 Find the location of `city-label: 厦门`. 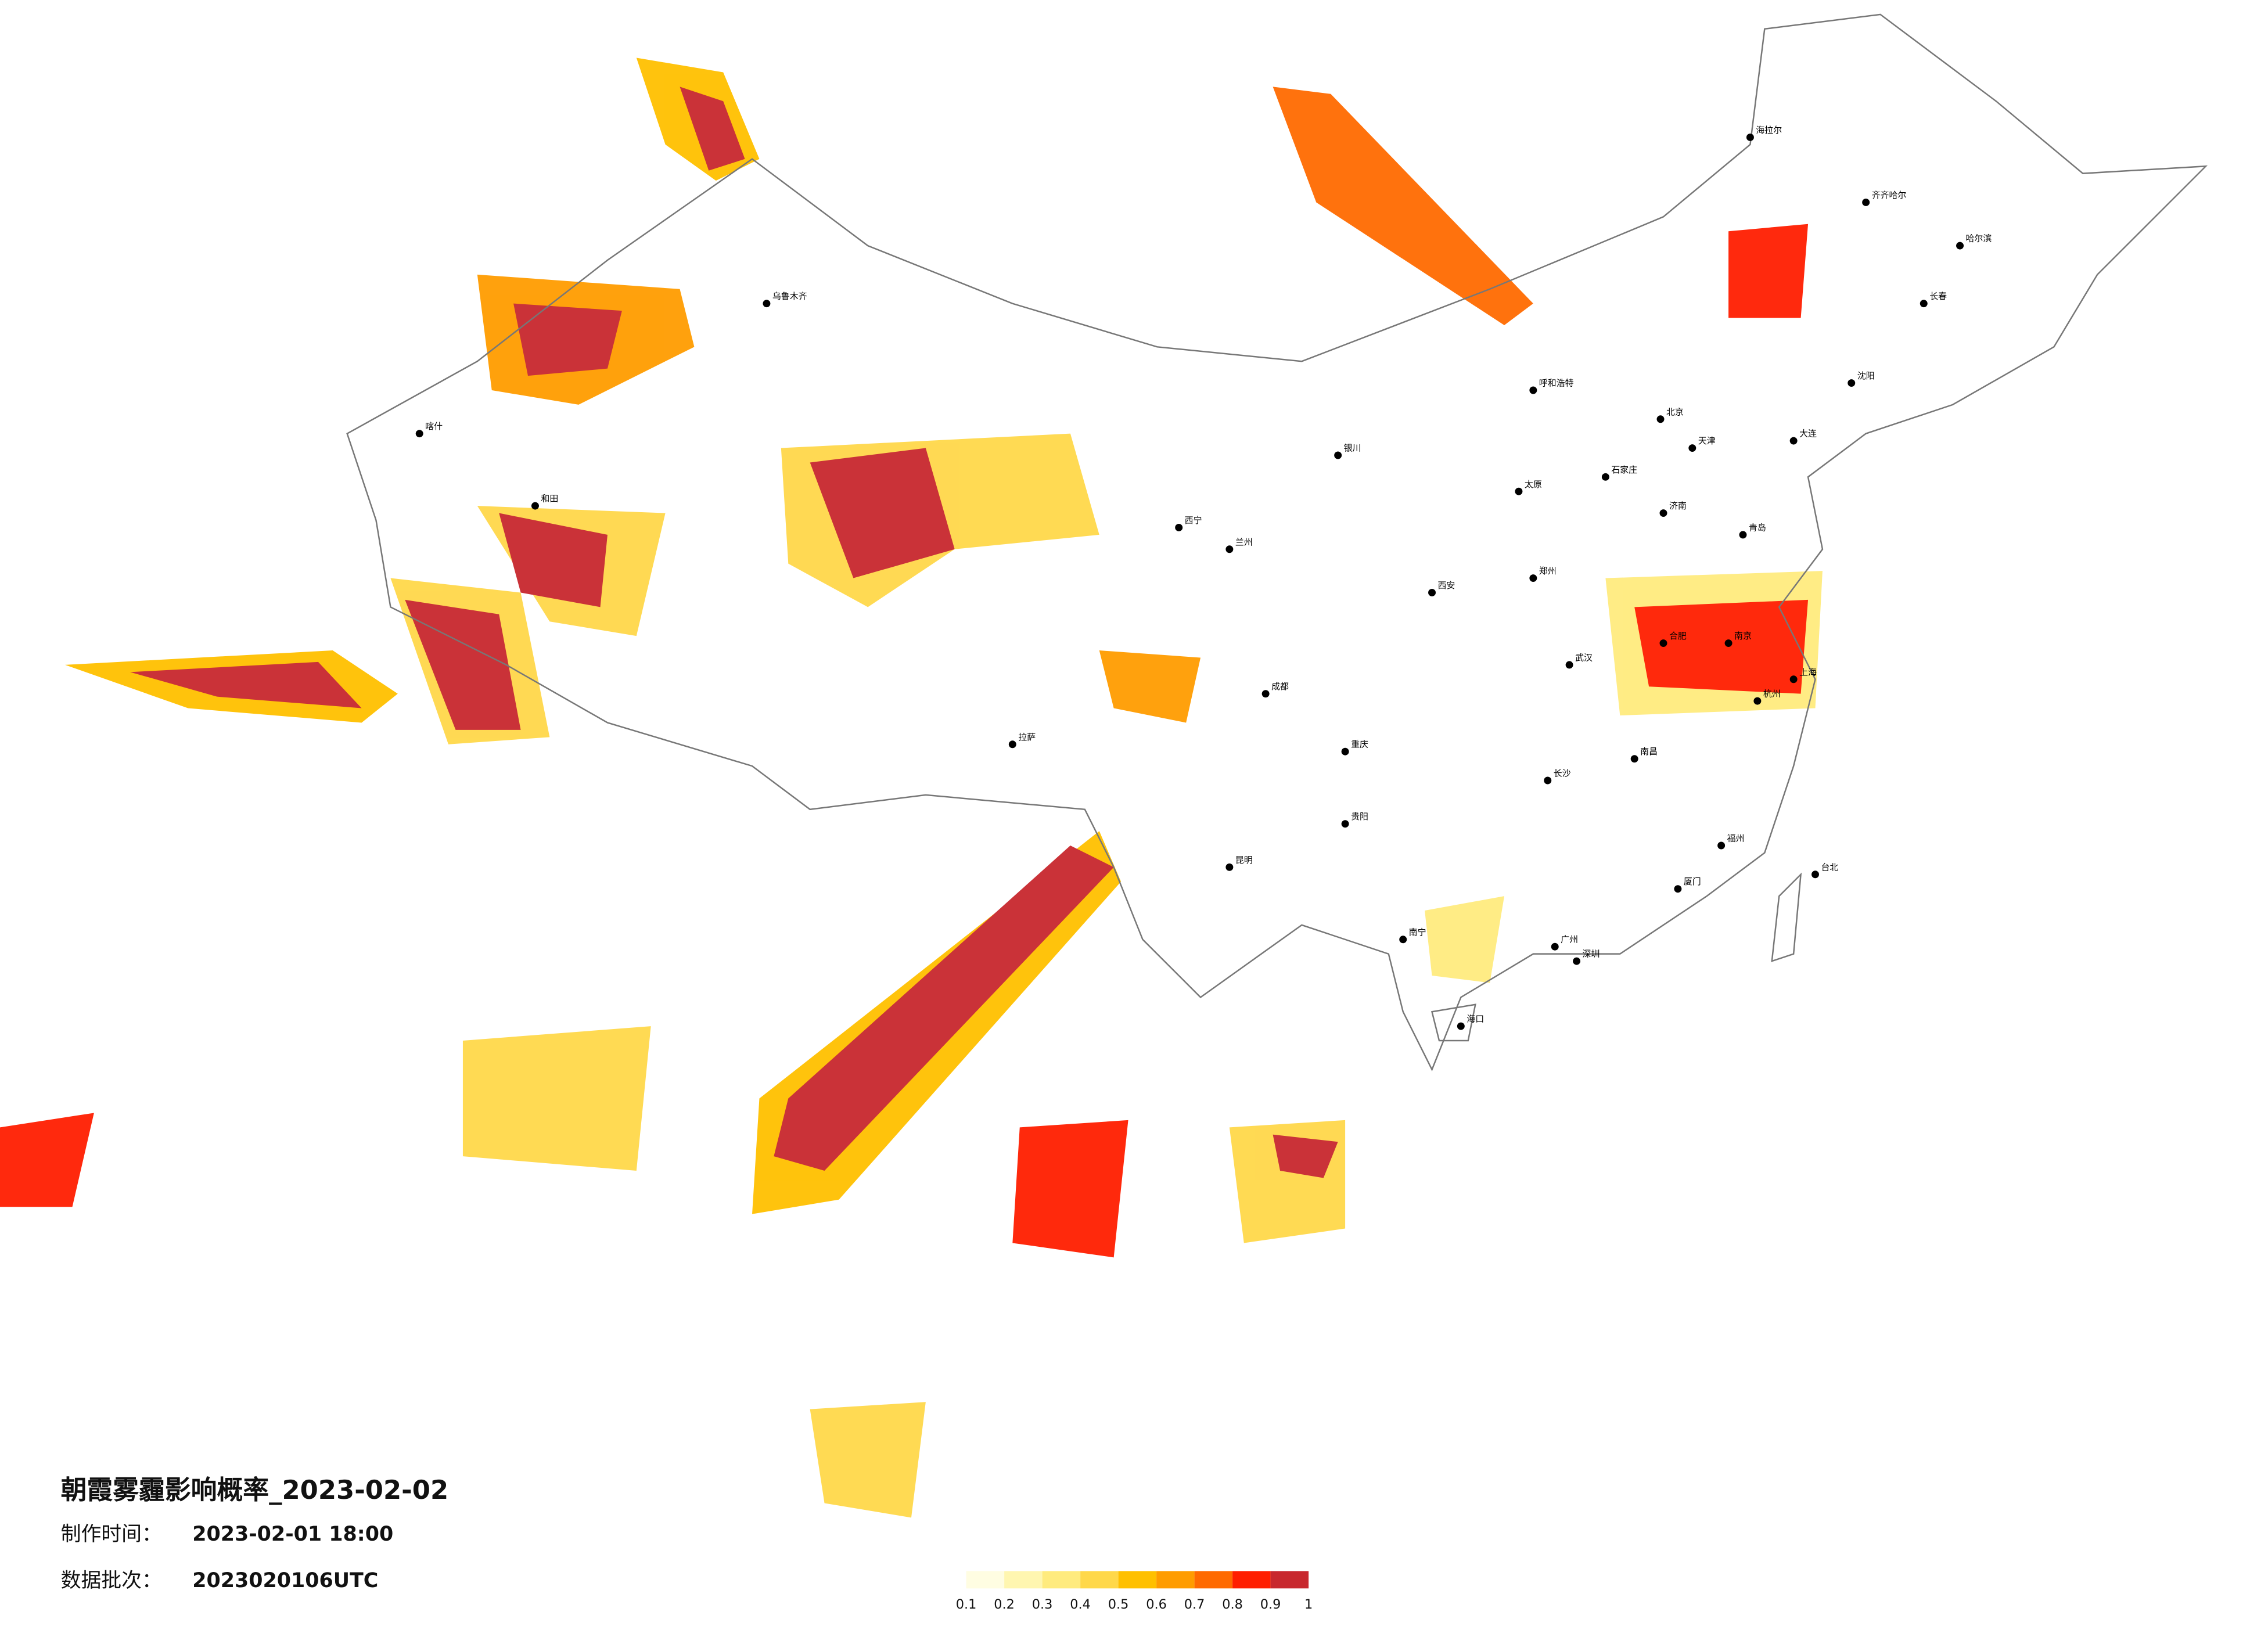

city-label: 厦门 is located at coordinates (1692, 881).